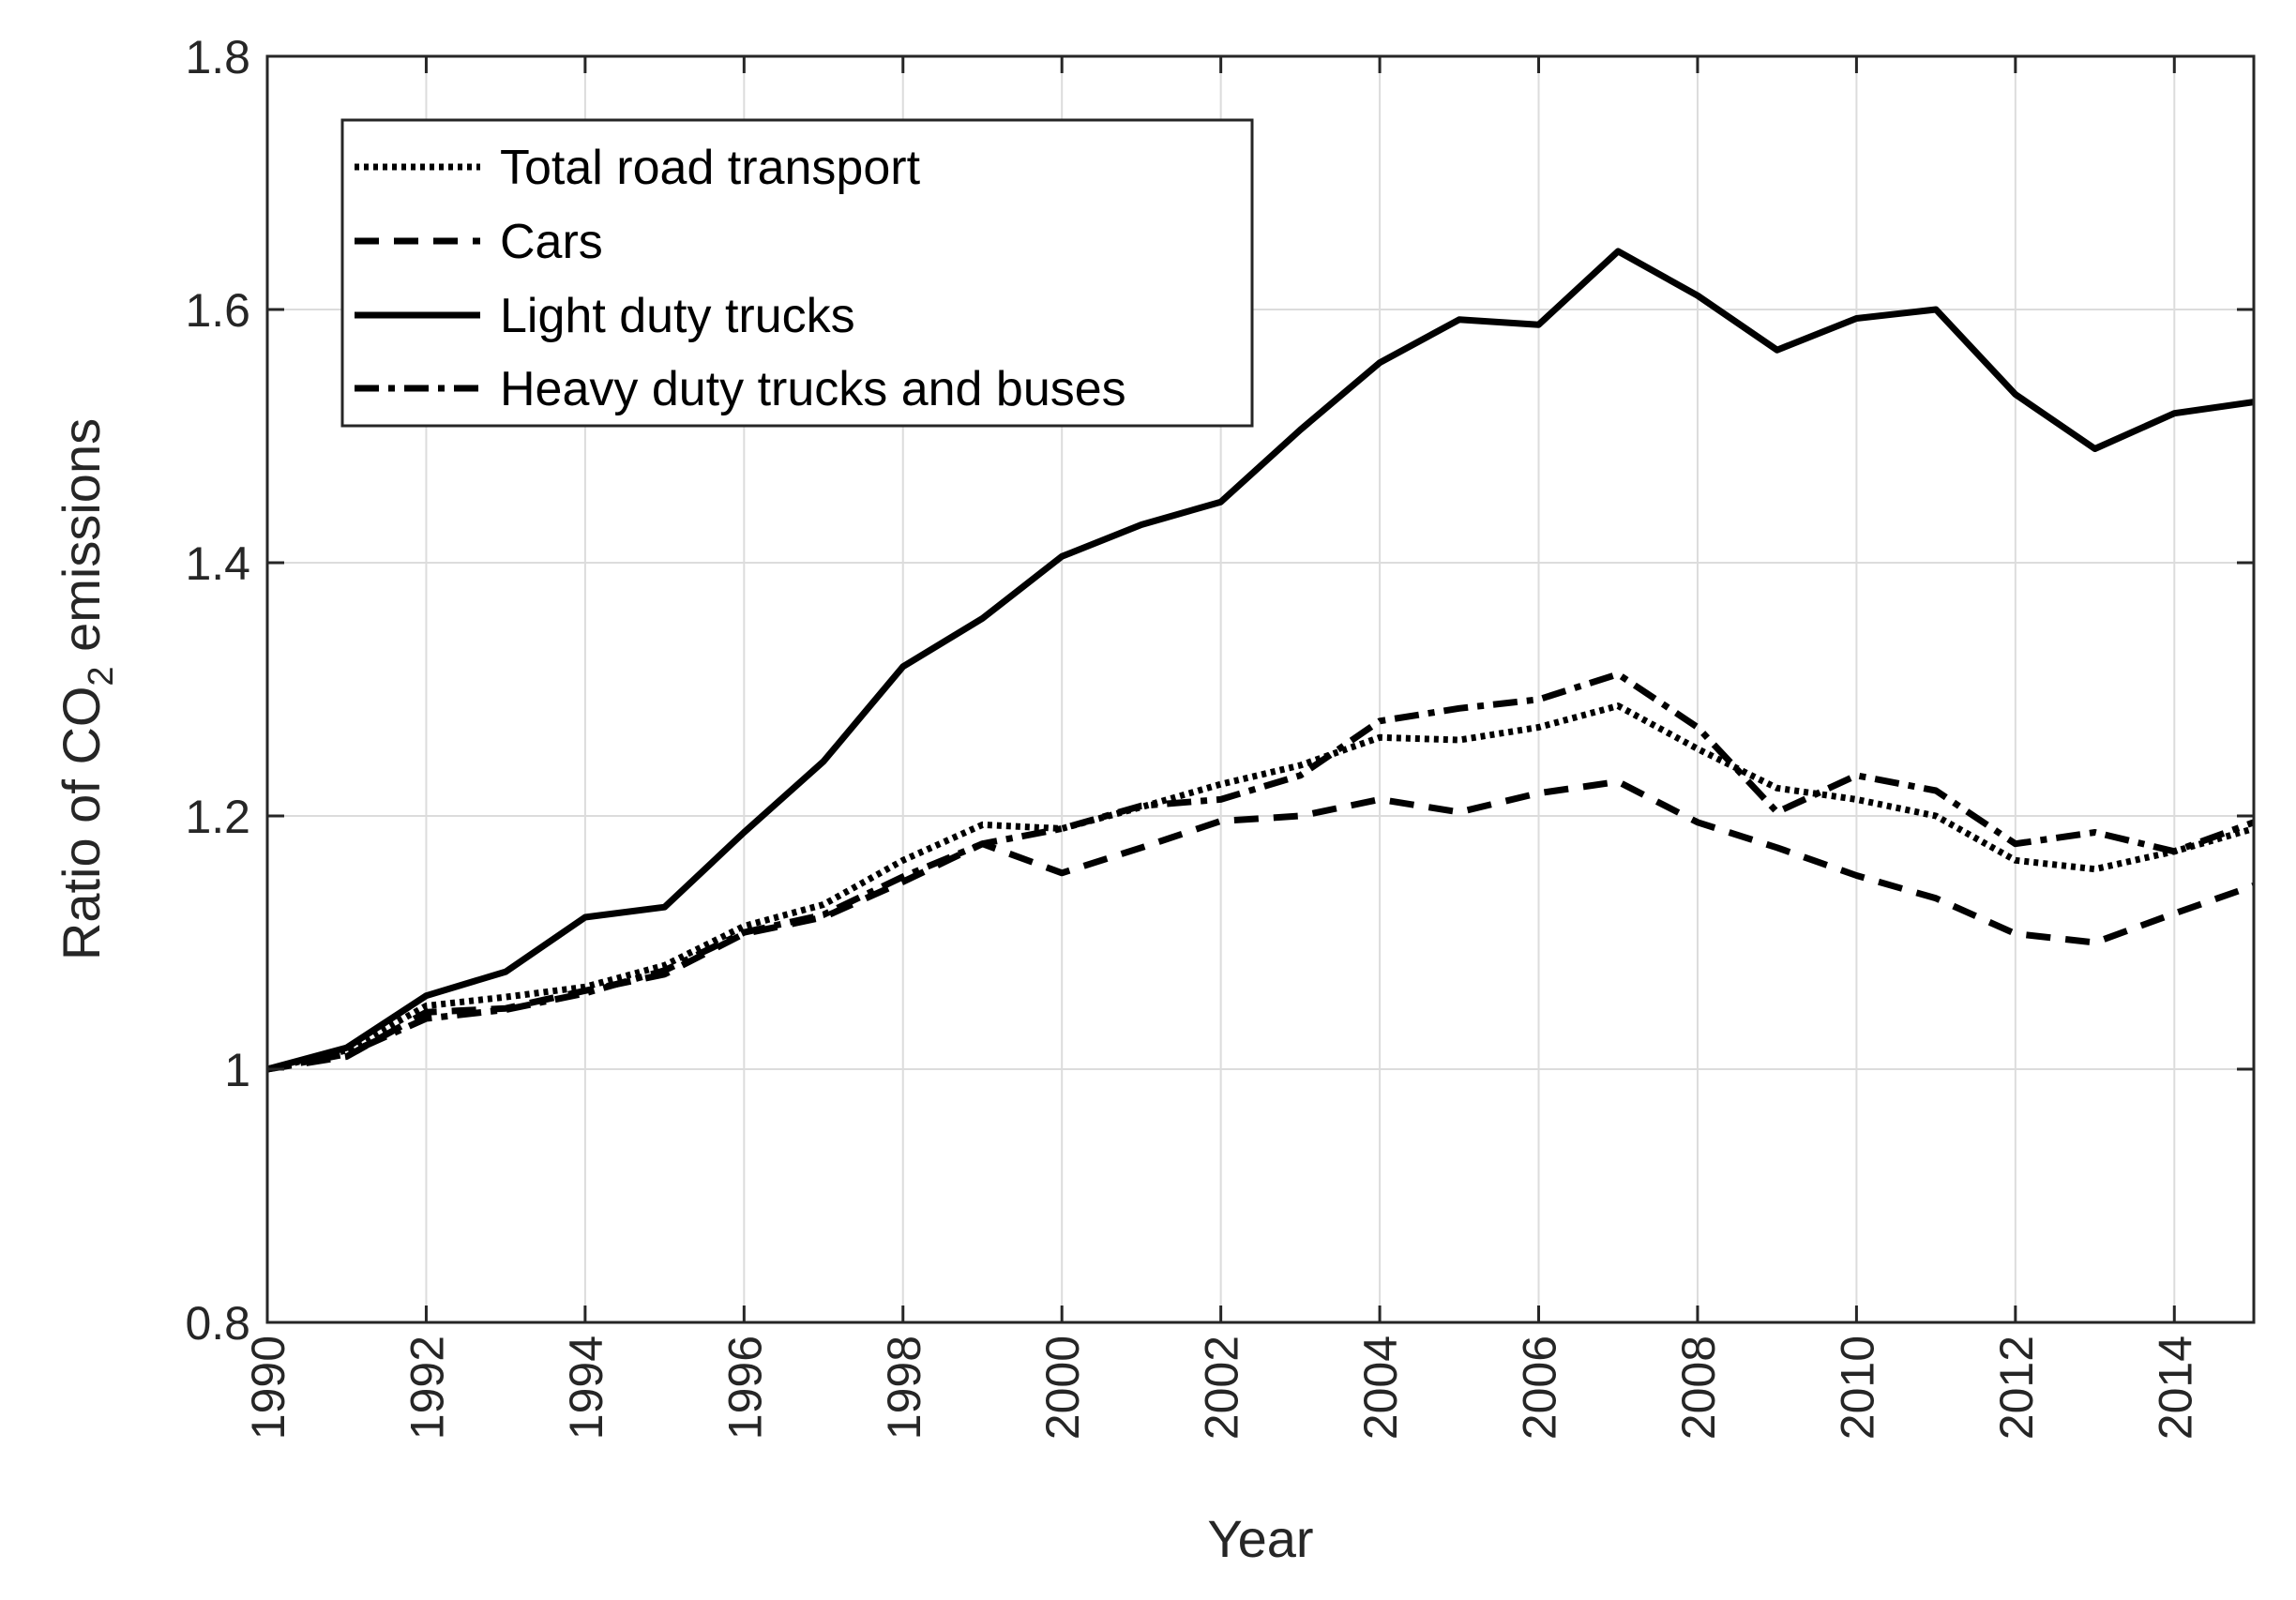 The height and width of the screenshot is (1600, 2296). Describe the element at coordinates (1380, 1388) in the screenshot. I see `x-tick-label: 2004` at that location.